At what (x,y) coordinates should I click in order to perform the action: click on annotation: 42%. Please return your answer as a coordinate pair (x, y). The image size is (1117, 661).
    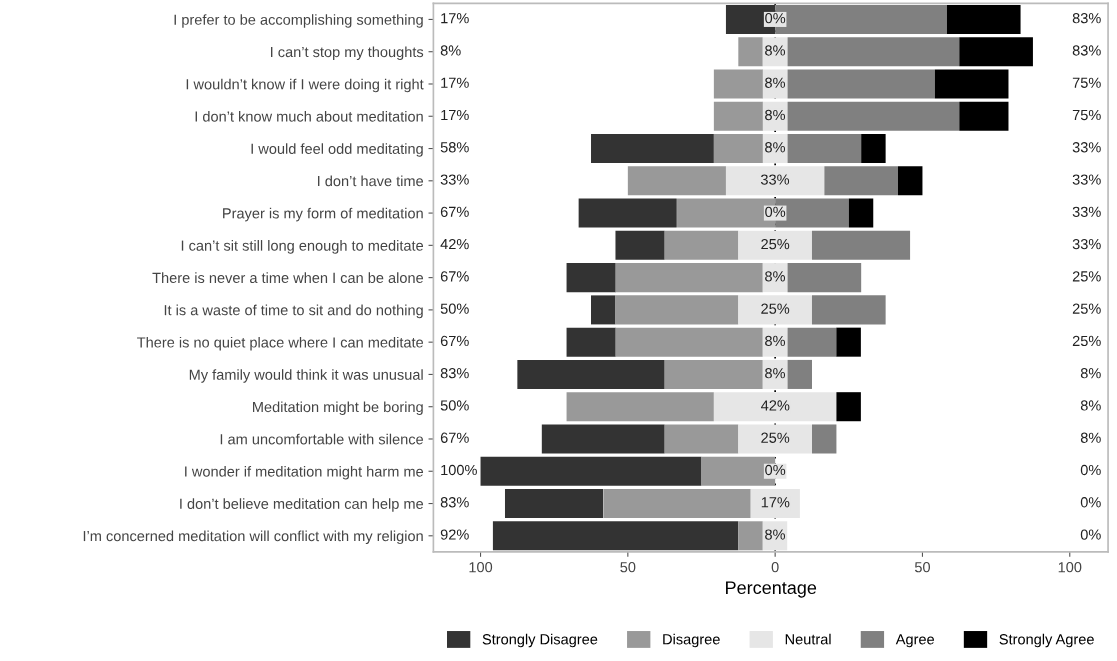
    Looking at the image, I should click on (454, 244).